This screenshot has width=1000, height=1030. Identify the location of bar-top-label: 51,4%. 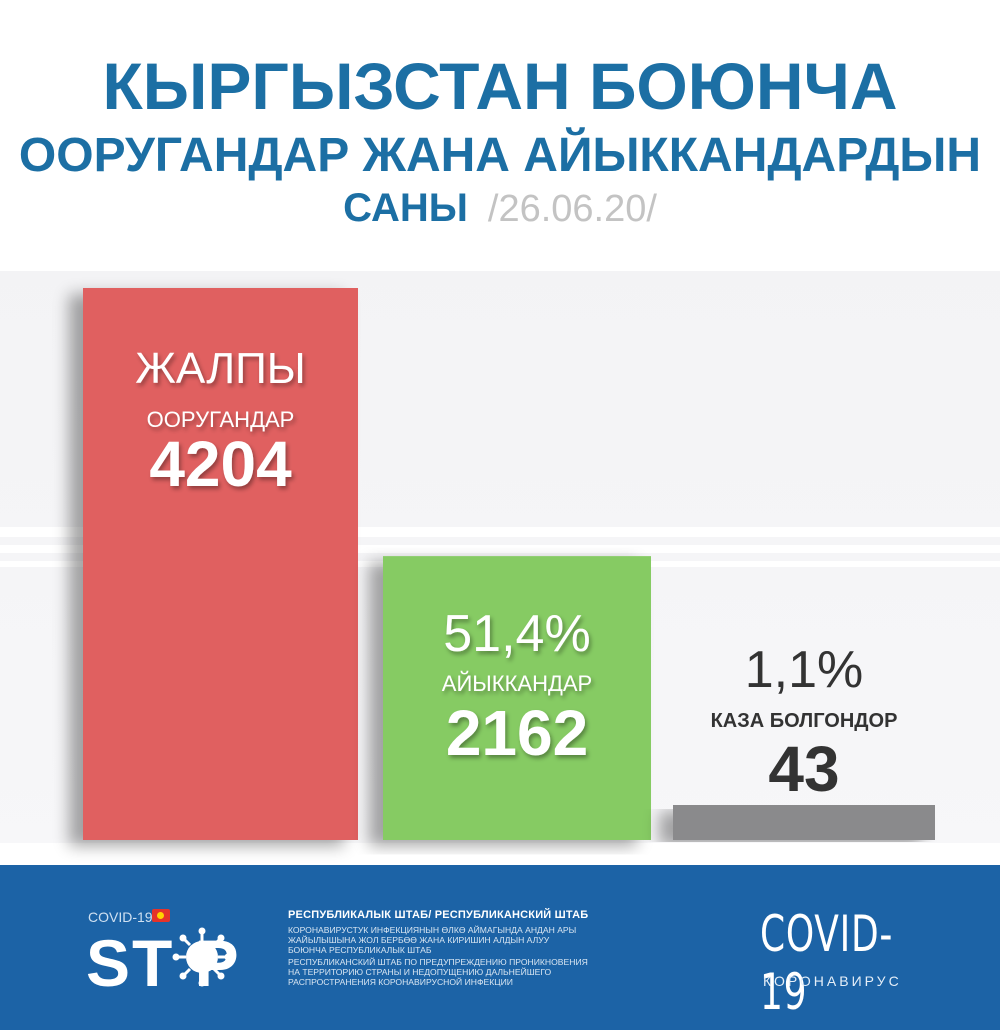
(516, 634).